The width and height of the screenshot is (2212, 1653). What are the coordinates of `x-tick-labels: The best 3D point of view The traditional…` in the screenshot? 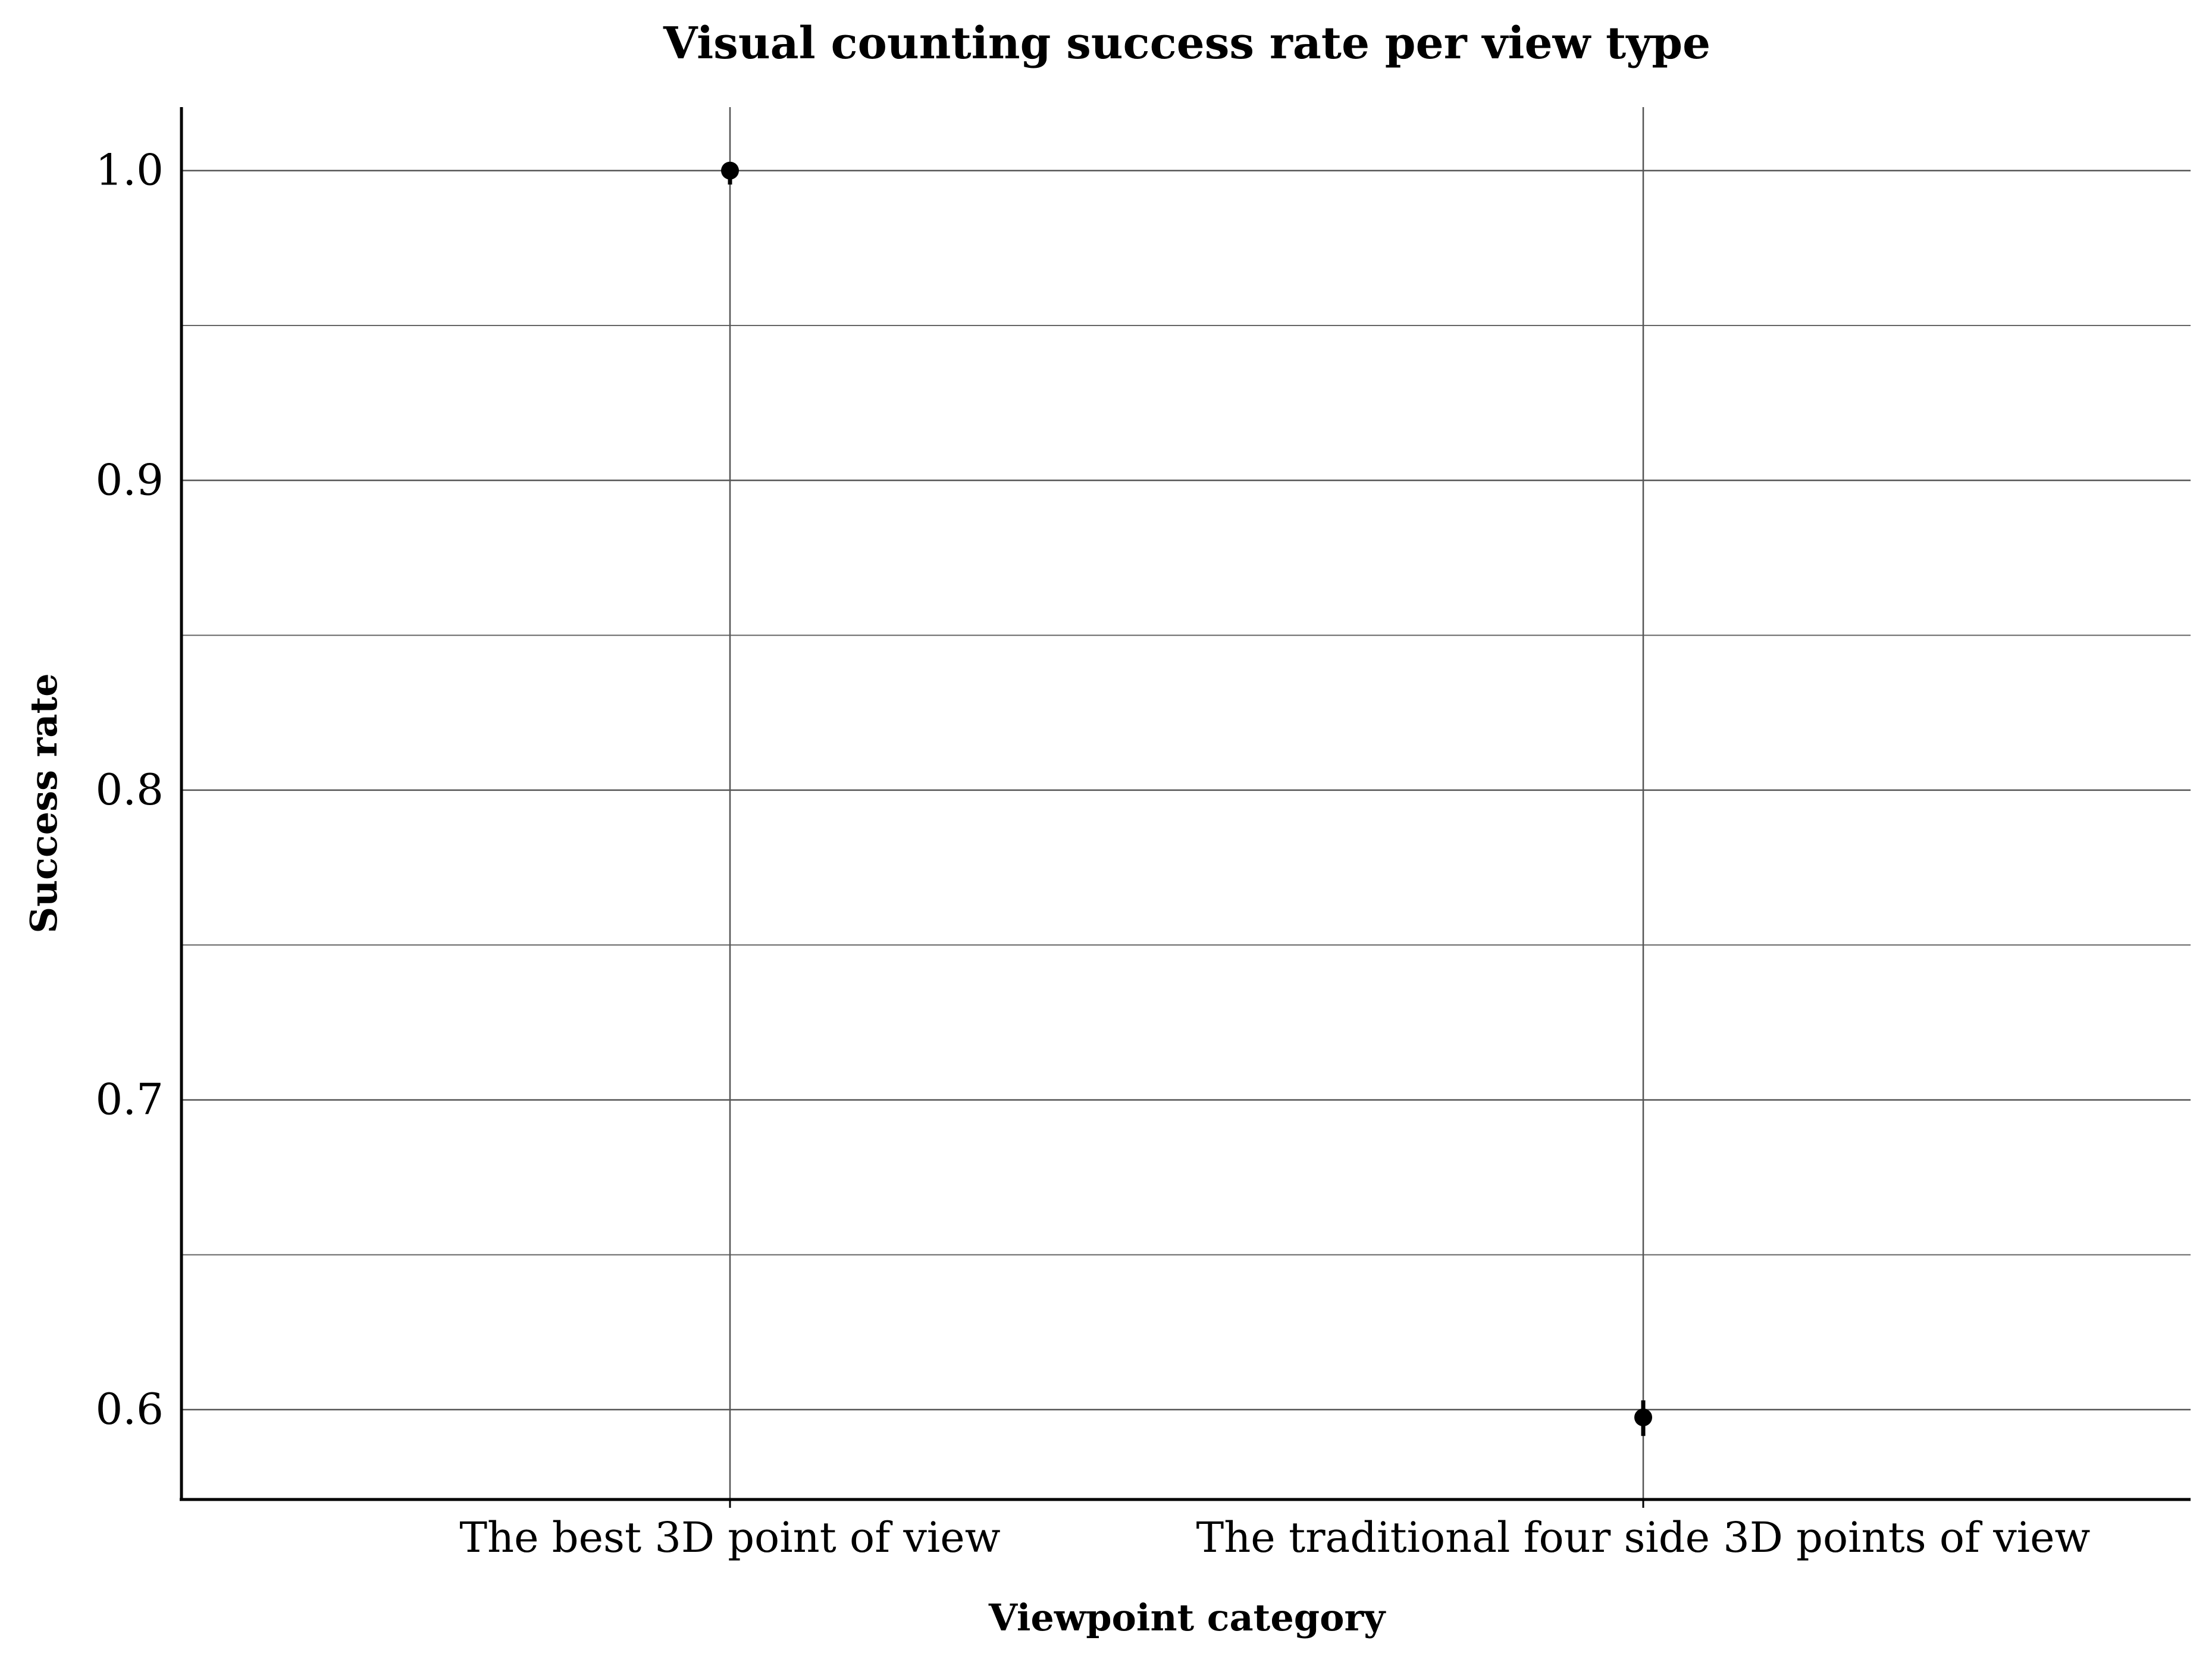 It's located at (1274, 1531).